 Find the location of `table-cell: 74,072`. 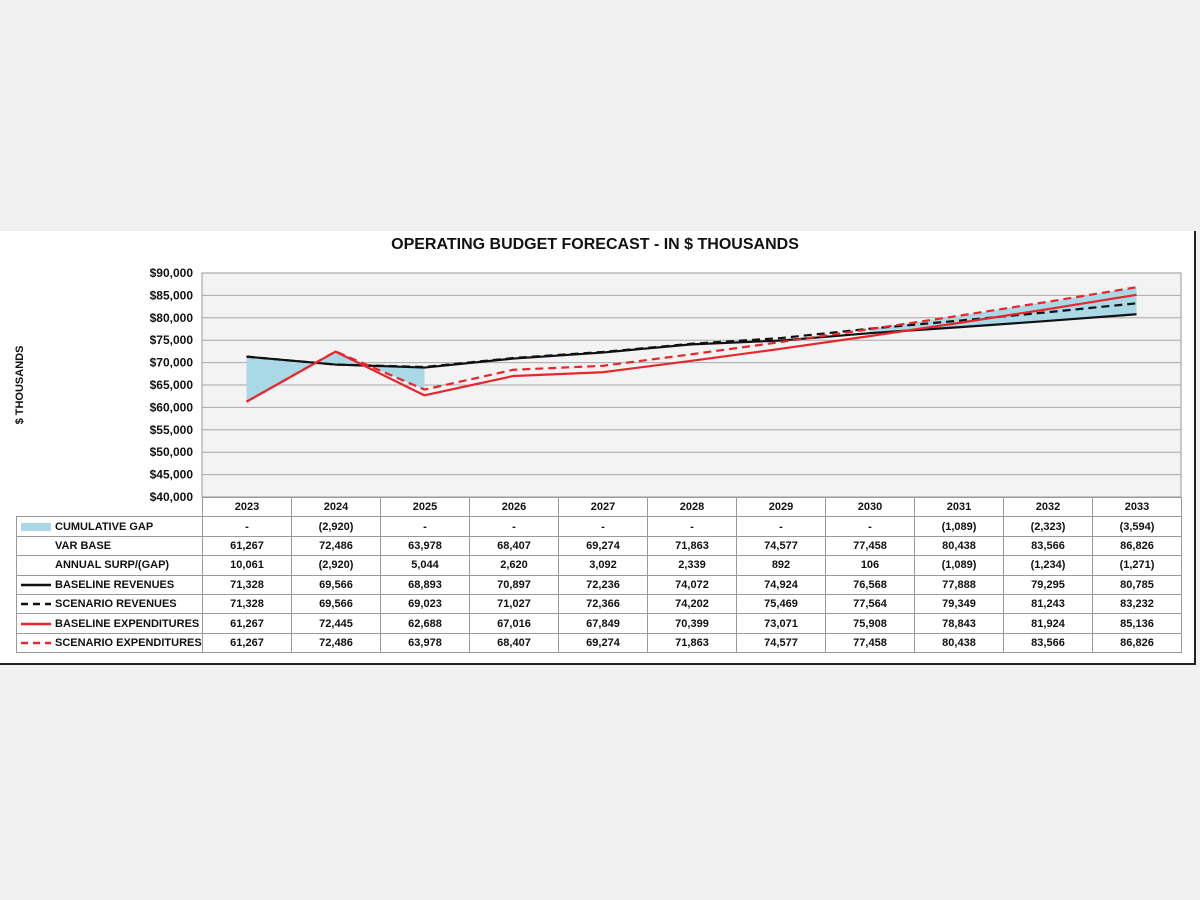

table-cell: 74,072 is located at coordinates (692, 584).